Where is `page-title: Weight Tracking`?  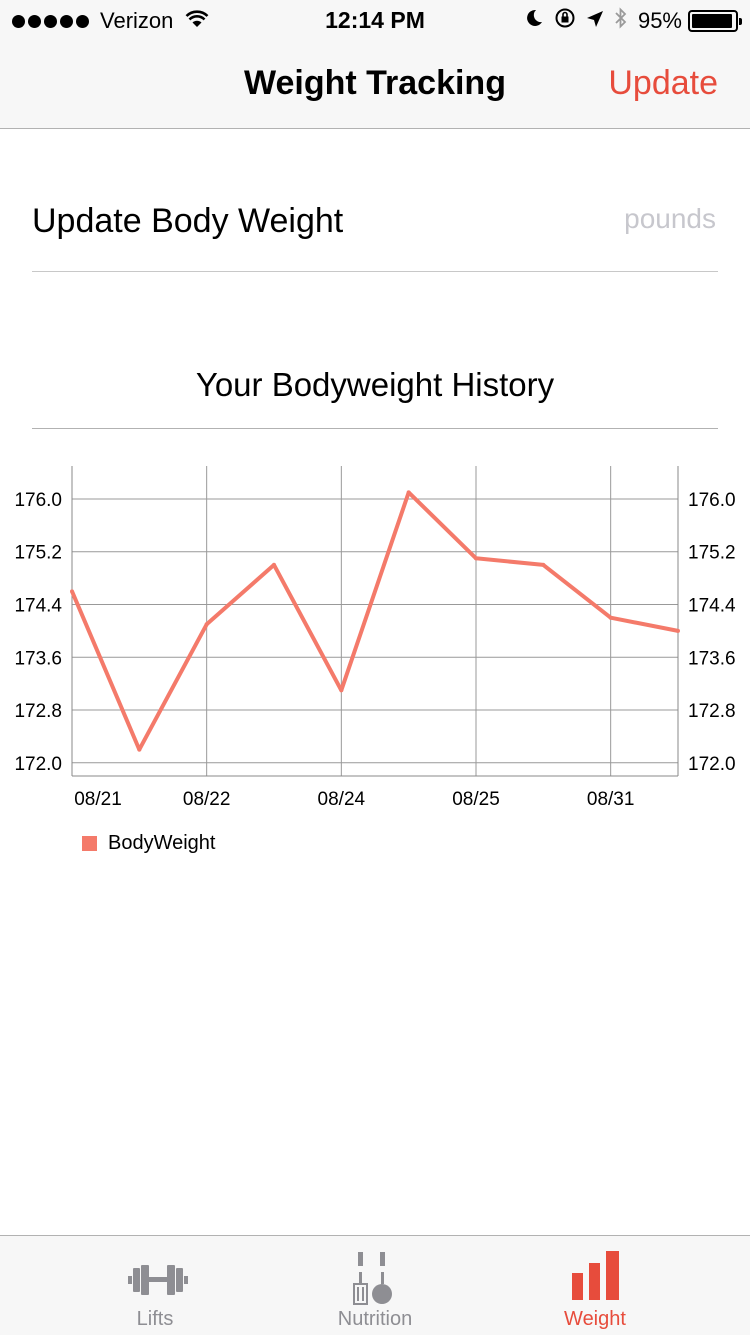 page-title: Weight Tracking is located at coordinates (375, 83).